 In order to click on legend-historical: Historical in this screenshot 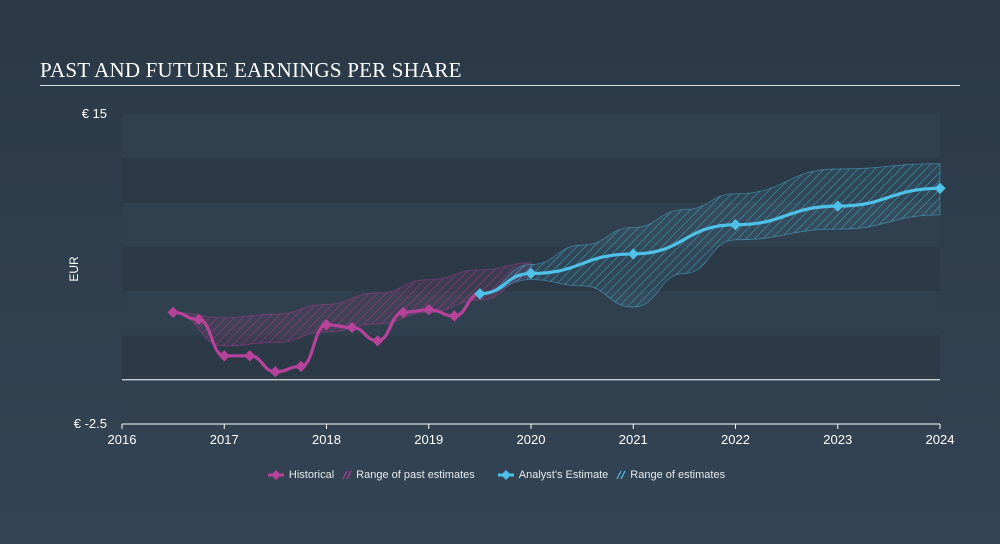, I will do `click(300, 475)`.